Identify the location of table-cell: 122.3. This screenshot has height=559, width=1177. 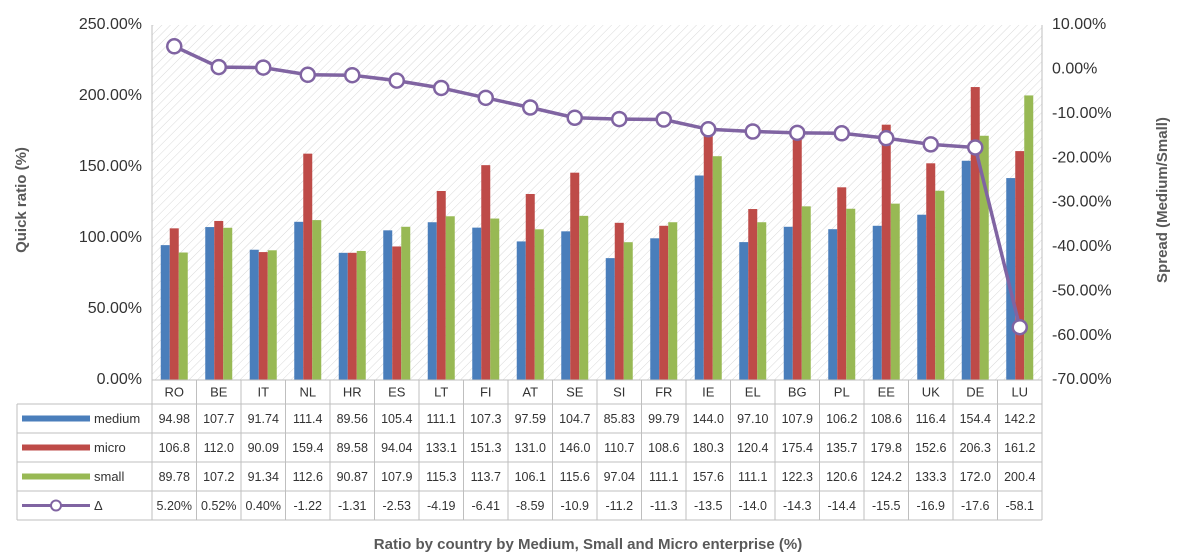
(797, 477).